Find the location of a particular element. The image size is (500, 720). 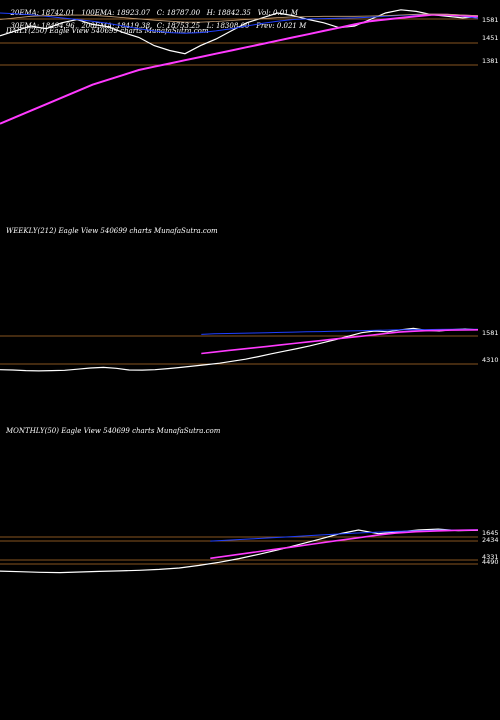

ema30-value: 30EMA: 18494.96 is located at coordinates (42, 26).